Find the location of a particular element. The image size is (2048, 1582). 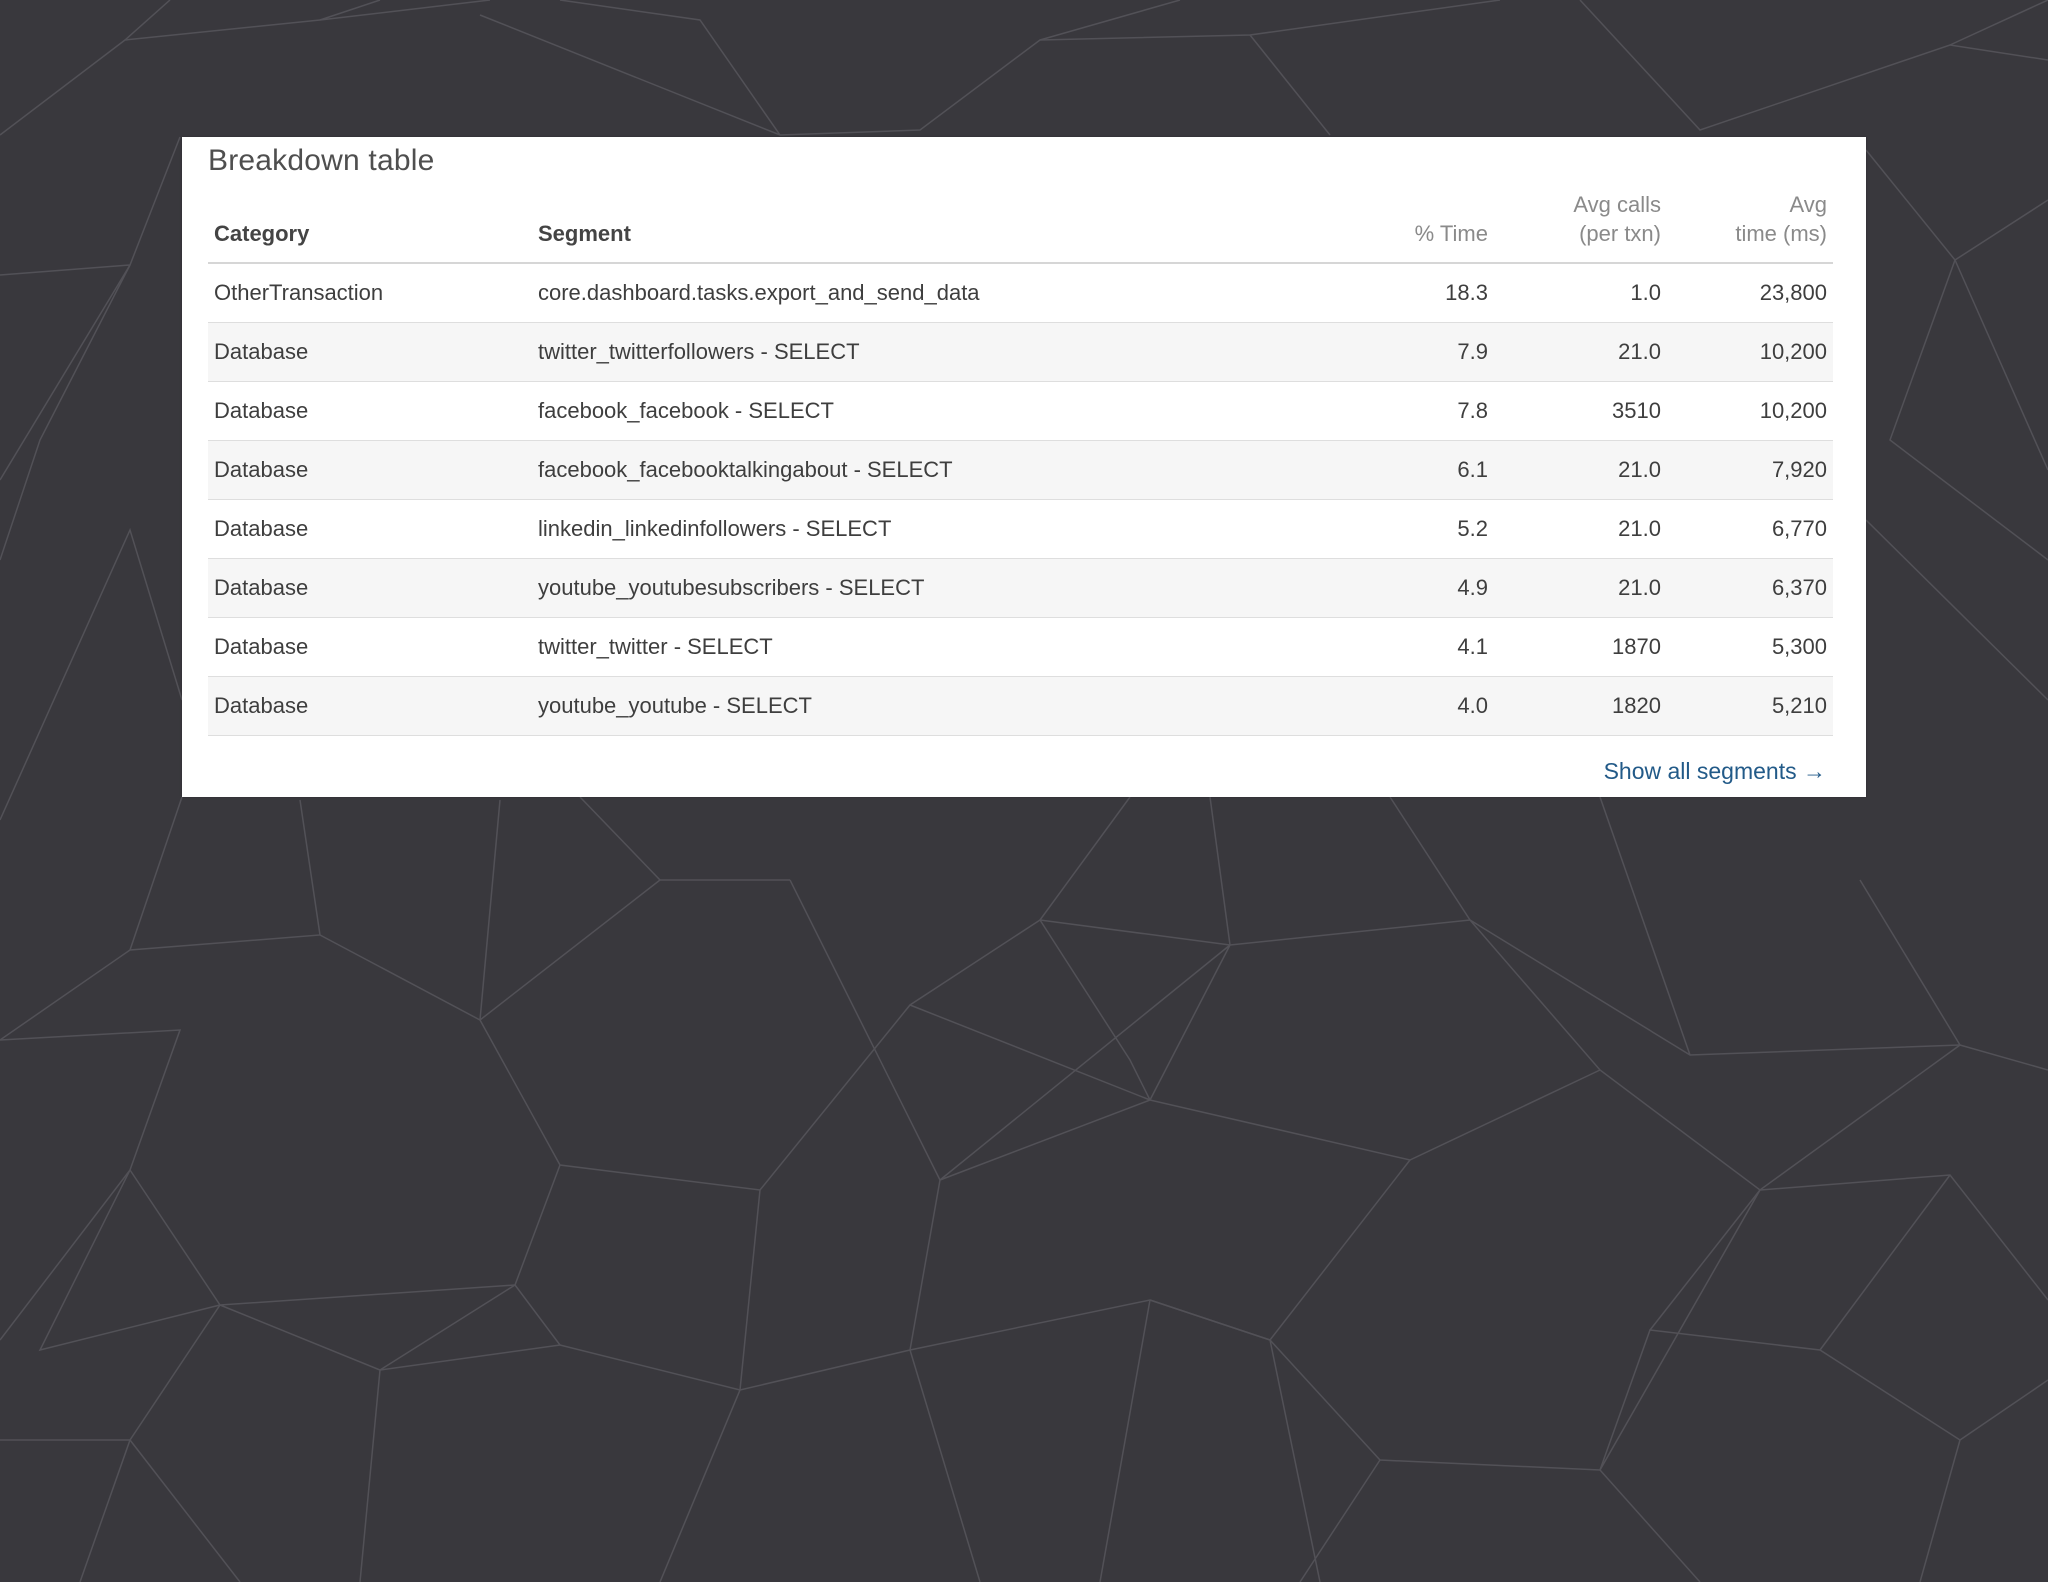

cell-avg-time: 6,370 is located at coordinates (1750, 588).